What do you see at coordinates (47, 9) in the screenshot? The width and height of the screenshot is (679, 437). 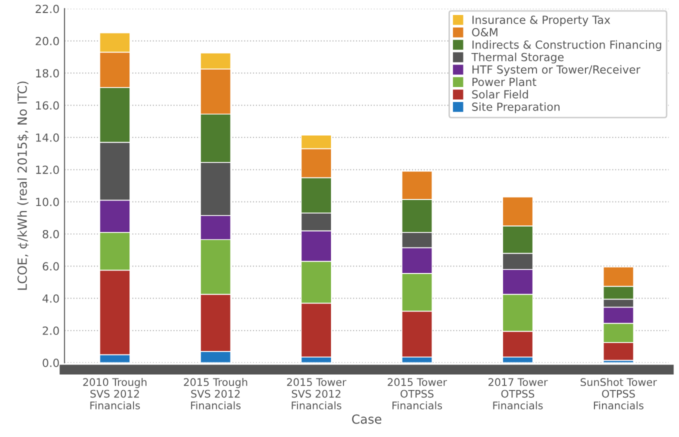 I see `y-tick-label: 22.0` at bounding box center [47, 9].